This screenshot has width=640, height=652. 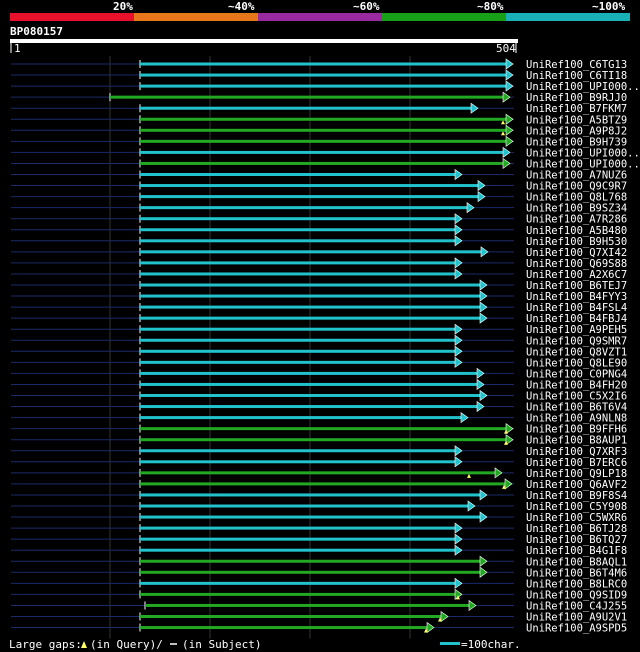 I want to click on hit-row: UniRef100_B6T4M6, so click(x=319, y=572).